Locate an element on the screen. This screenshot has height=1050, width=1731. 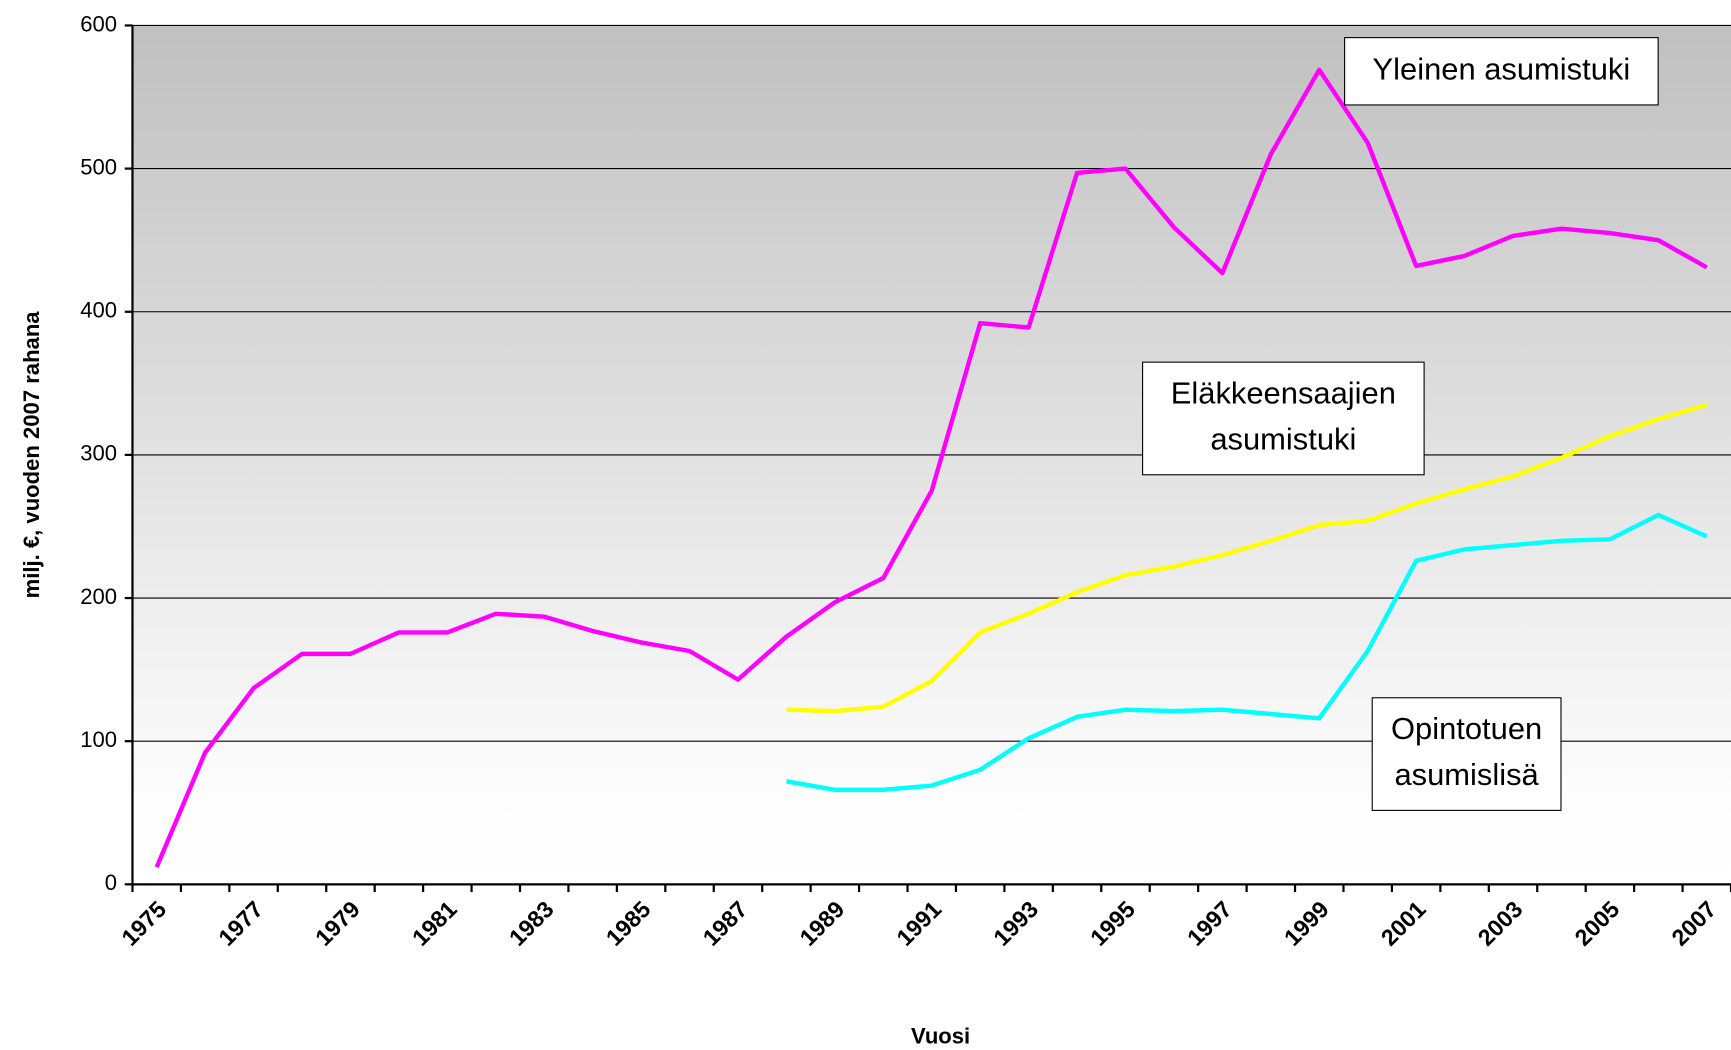
y-tick-label: 0 is located at coordinates (111, 882).